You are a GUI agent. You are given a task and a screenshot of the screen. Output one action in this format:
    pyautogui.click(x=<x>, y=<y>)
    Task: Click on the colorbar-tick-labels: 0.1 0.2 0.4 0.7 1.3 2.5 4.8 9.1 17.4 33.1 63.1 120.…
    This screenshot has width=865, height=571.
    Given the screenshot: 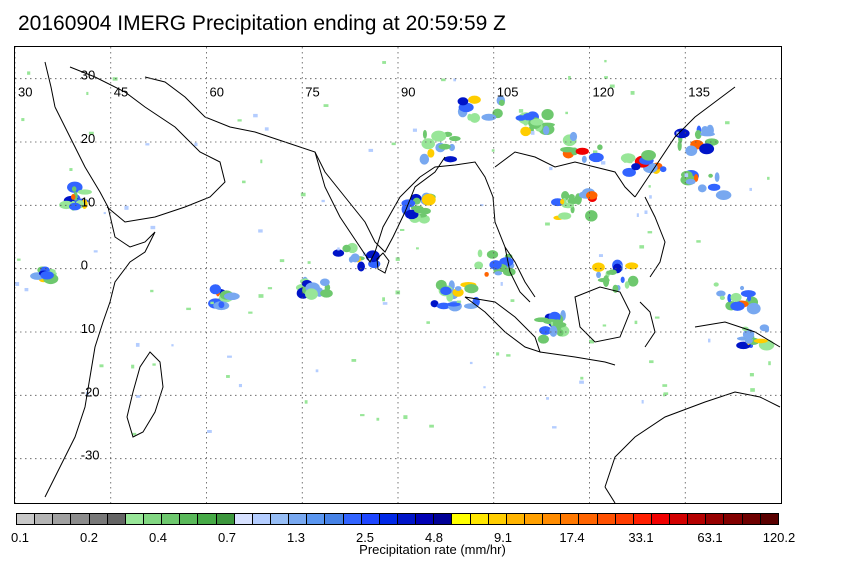 What is the action you would take?
    pyautogui.click(x=432, y=538)
    